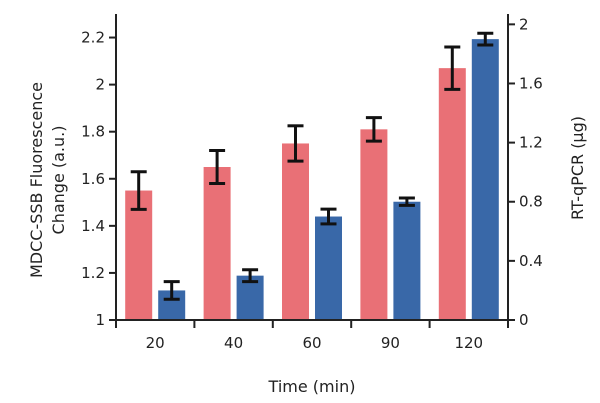 Image resolution: width=600 pixels, height=403 pixels. I want to click on left-tick-label-2: 2, so click(100, 85).